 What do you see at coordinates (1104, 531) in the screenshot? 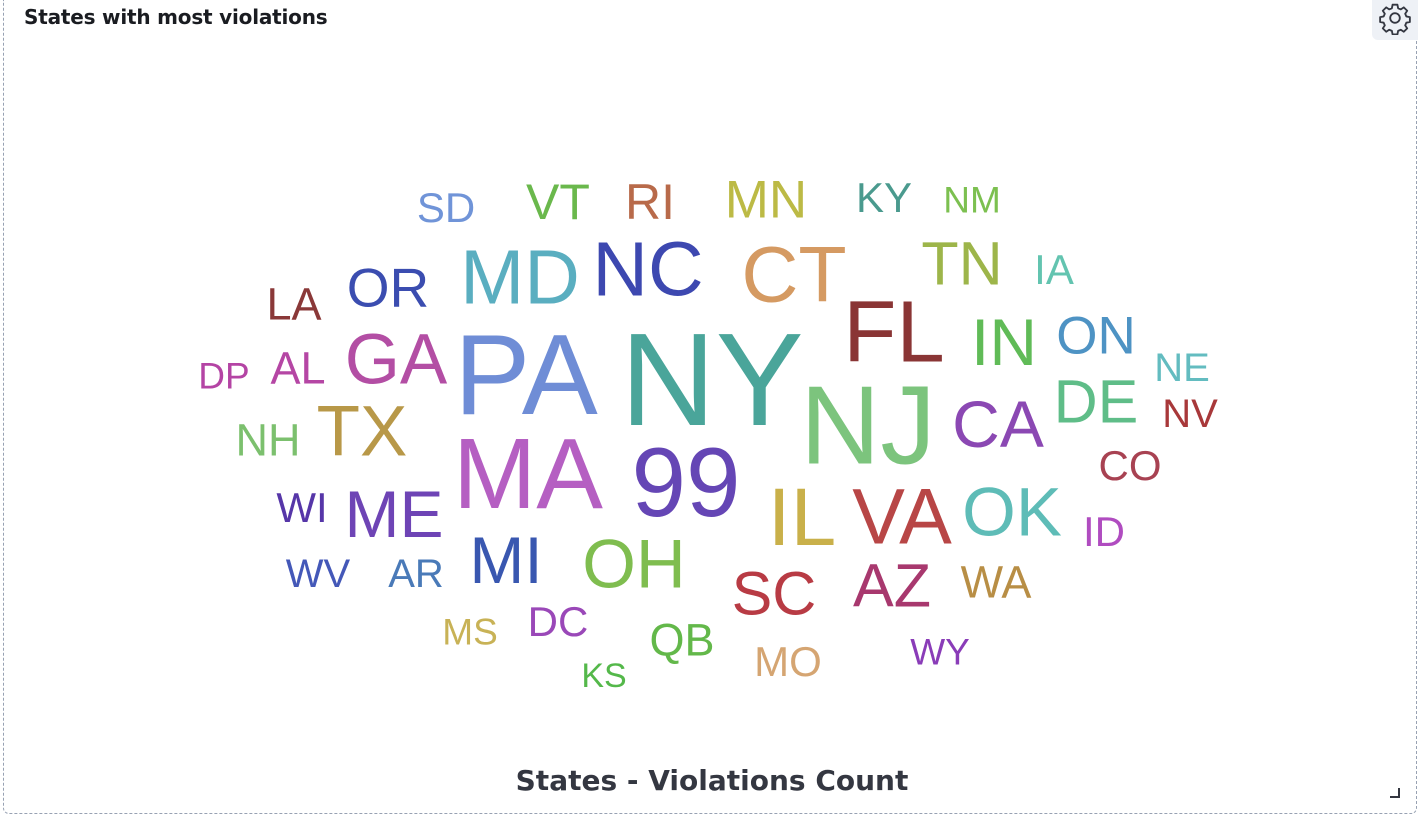
I see `word-cloud-word: ID` at bounding box center [1104, 531].